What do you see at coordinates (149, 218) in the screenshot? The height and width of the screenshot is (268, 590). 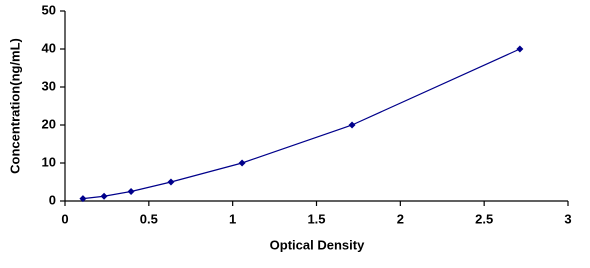 I see `x-tick-label: 0.5` at bounding box center [149, 218].